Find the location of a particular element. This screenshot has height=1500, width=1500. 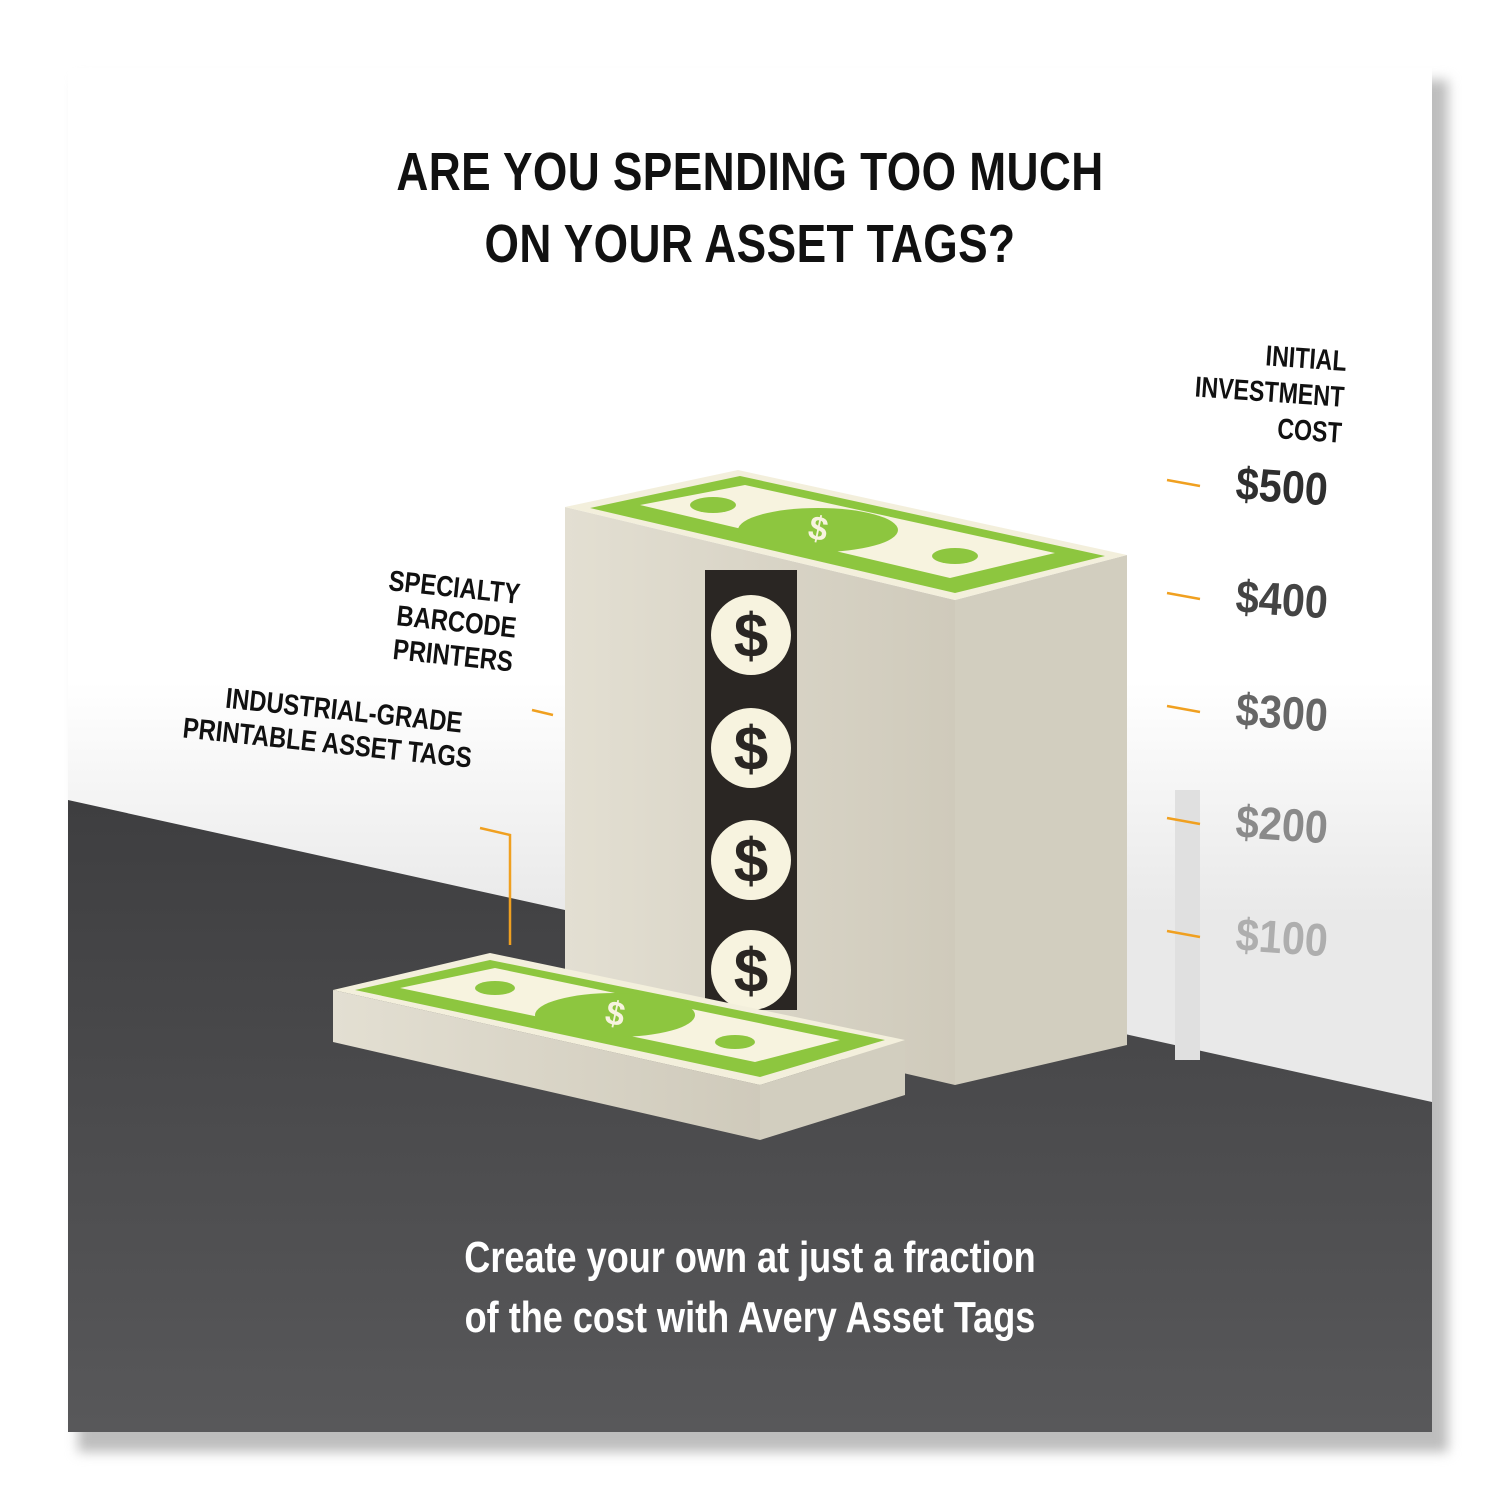

printers-label: SPECIALTY BARCODE PRINTERS is located at coordinates (451, 621).